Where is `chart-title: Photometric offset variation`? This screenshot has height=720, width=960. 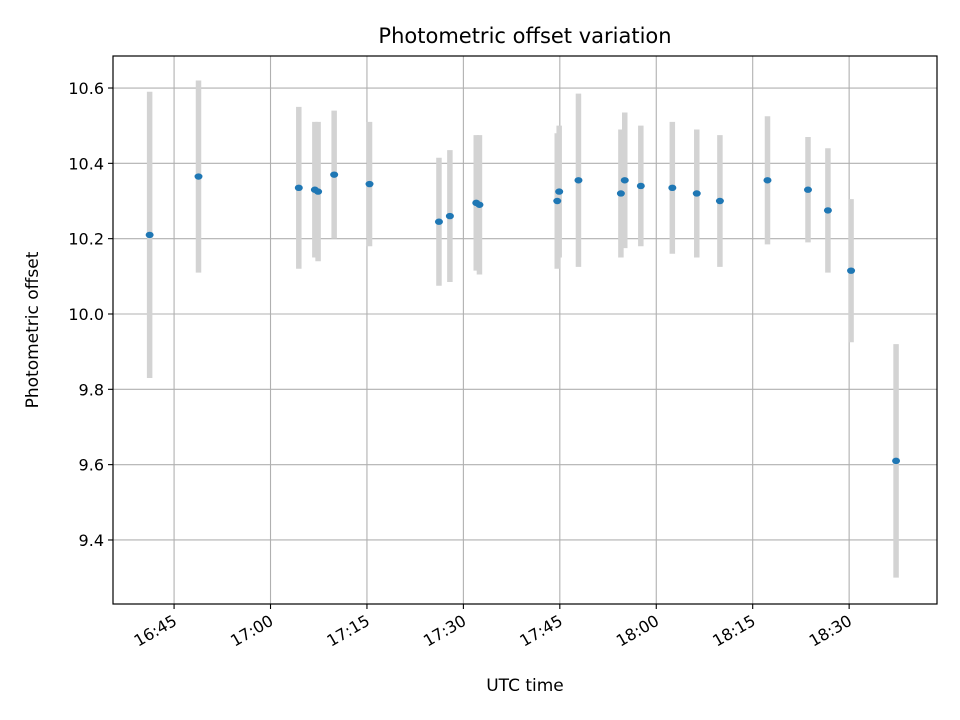
chart-title: Photometric offset variation is located at coordinates (524, 36).